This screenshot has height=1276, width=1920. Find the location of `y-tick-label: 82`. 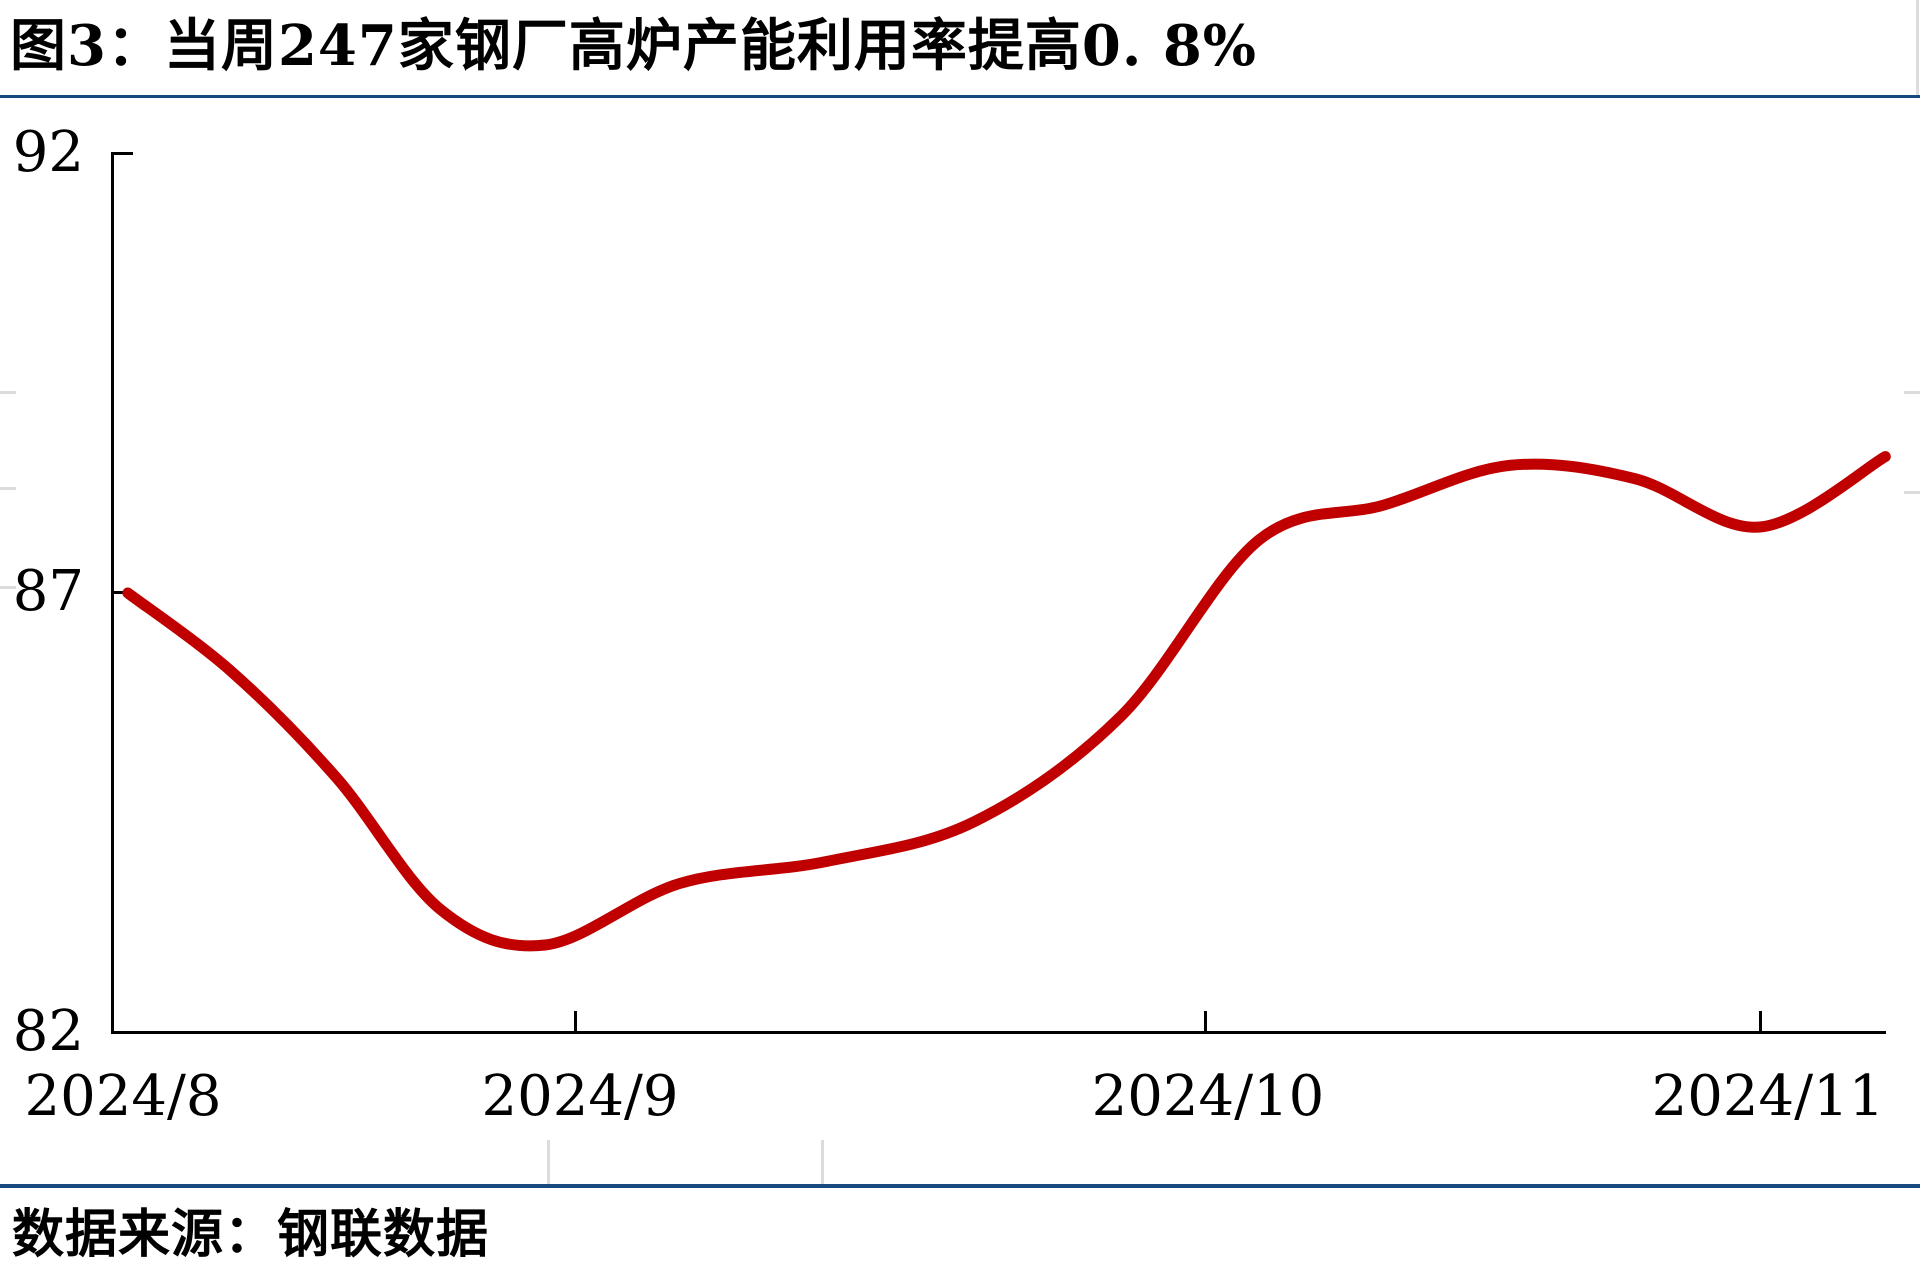

y-tick-label: 82 is located at coordinates (48, 1031).